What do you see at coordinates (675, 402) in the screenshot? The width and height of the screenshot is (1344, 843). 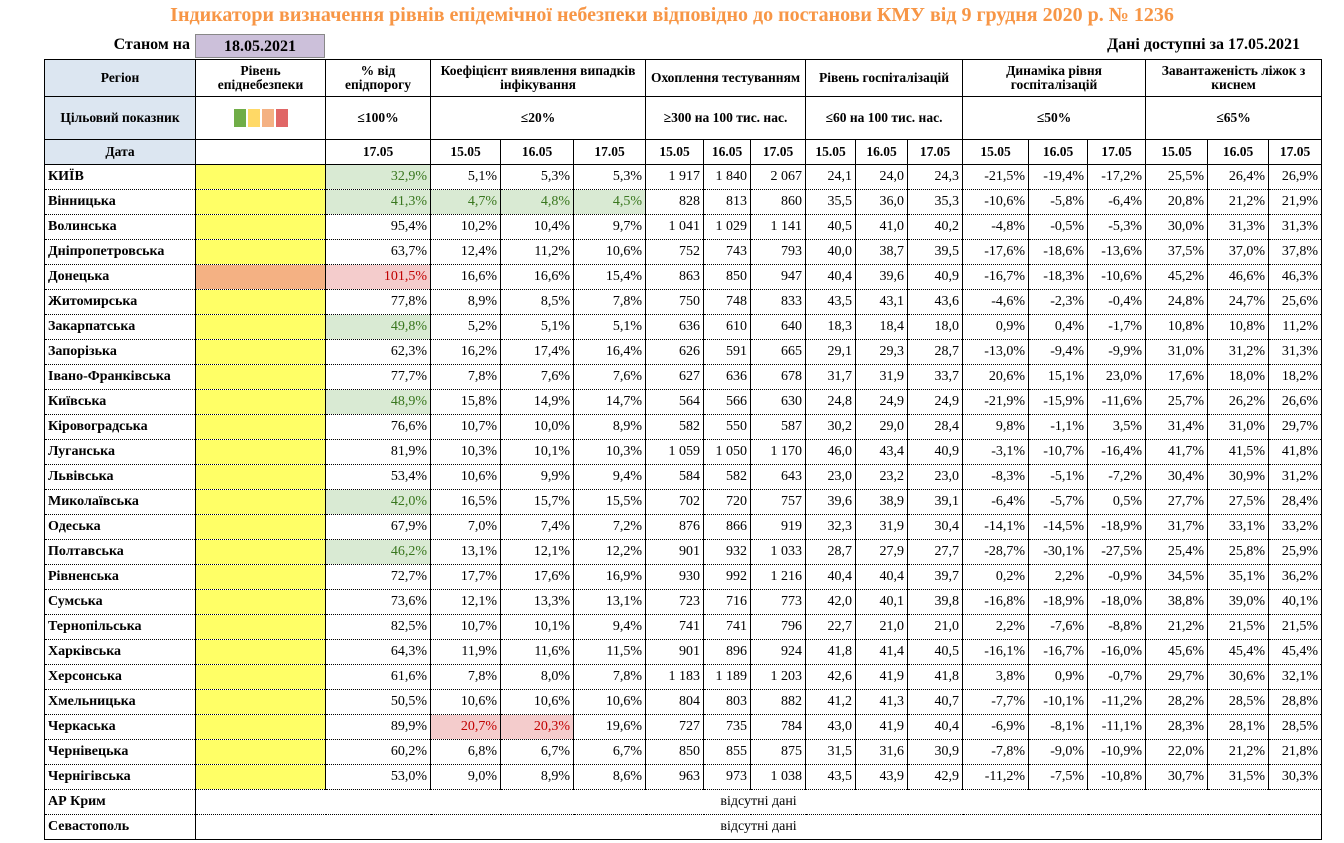 I see `value: 564` at bounding box center [675, 402].